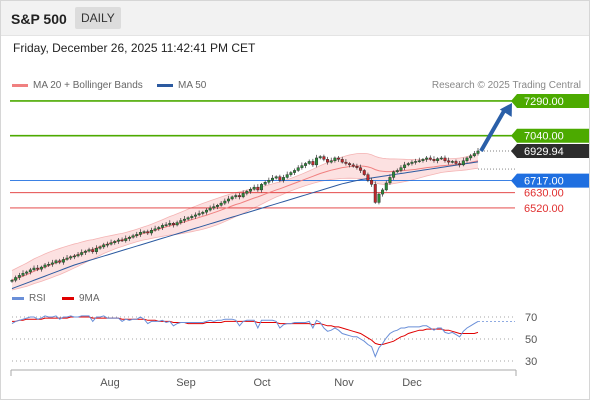 This screenshot has width=590, height=400. I want to click on symbol-title: S&P 500, so click(39, 19).